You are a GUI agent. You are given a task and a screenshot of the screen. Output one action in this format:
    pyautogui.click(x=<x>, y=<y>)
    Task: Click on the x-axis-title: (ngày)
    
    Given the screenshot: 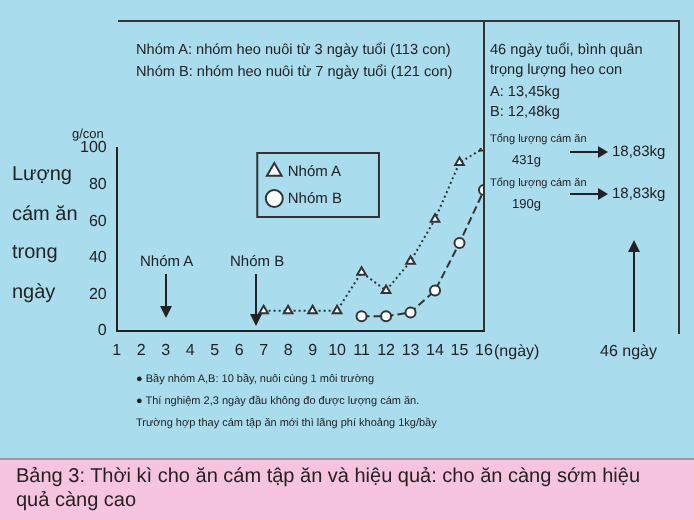 What is the action you would take?
    pyautogui.click(x=517, y=351)
    